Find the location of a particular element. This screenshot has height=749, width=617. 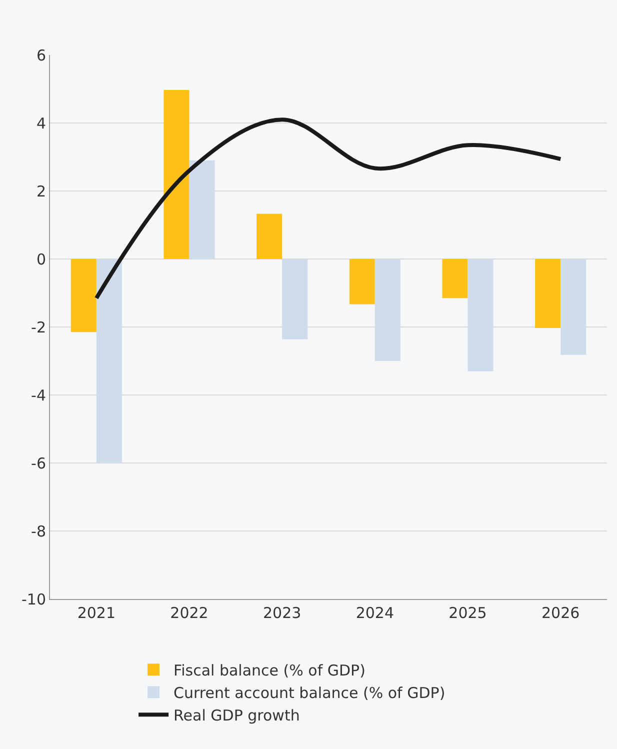

legend-label: Current account balance (% of GDP) is located at coordinates (310, 693).